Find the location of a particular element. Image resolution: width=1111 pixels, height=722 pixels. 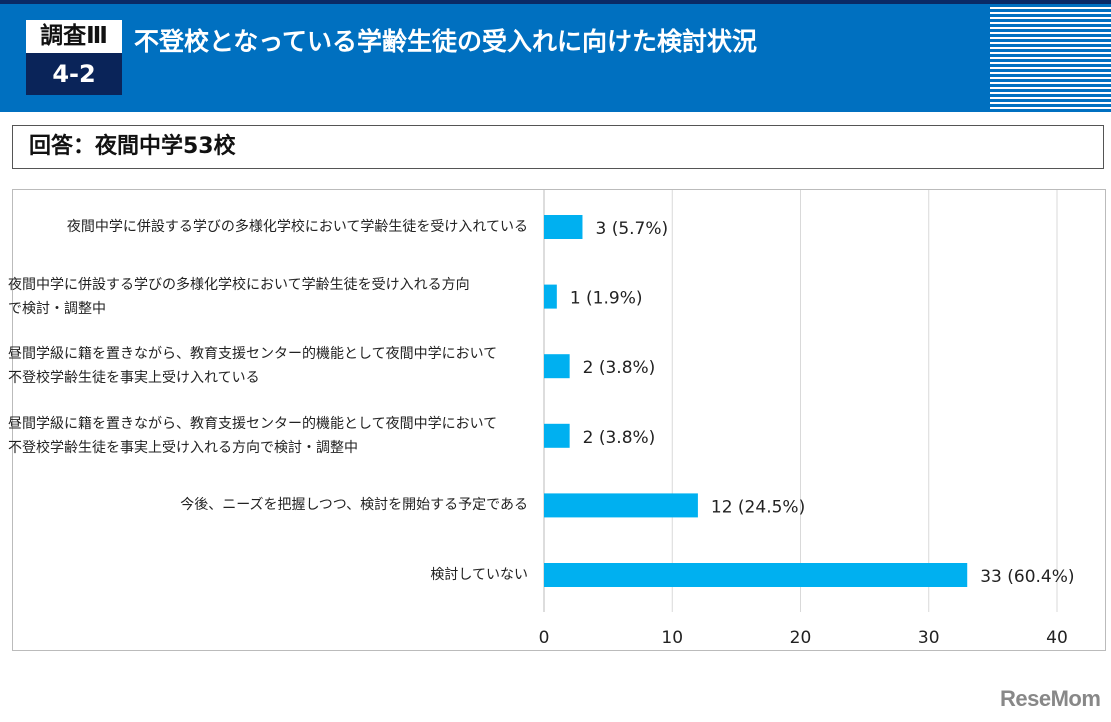

page-title: 不登校となっている学齢生徒の受入れに向けた検討状況 is located at coordinates (446, 41).